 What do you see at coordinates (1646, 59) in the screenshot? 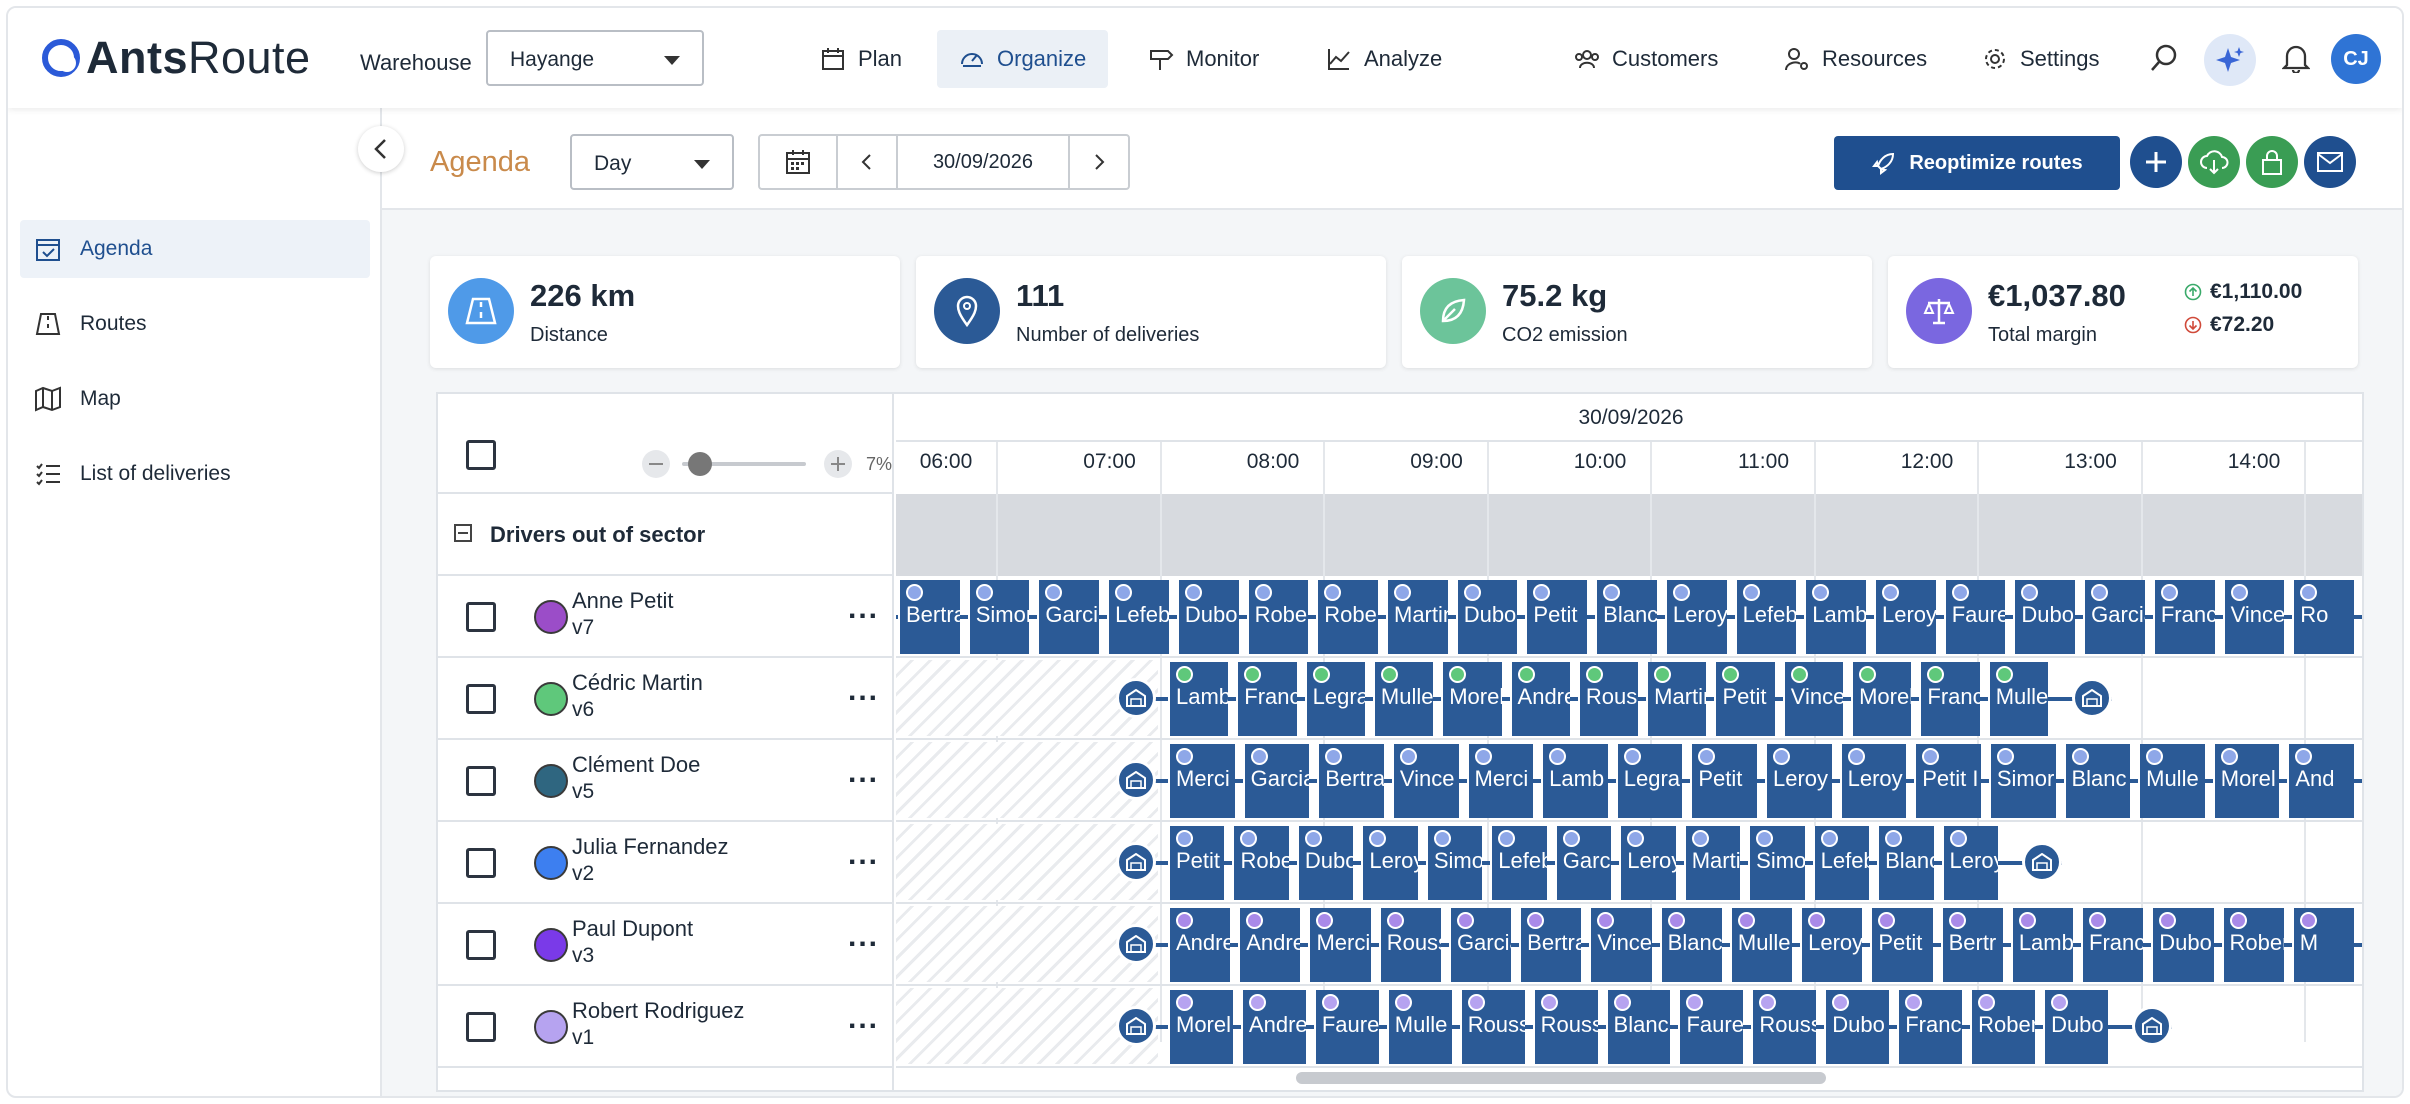
I see `nav-customers: Customers` at bounding box center [1646, 59].